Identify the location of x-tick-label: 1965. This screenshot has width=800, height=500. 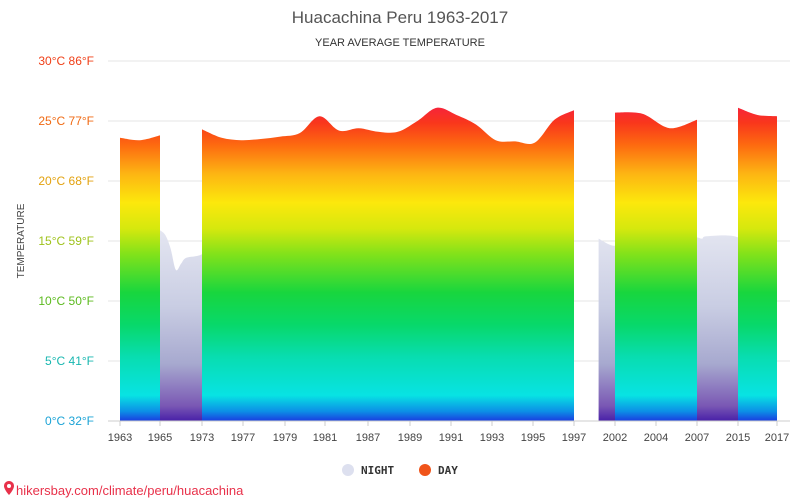
(160, 438).